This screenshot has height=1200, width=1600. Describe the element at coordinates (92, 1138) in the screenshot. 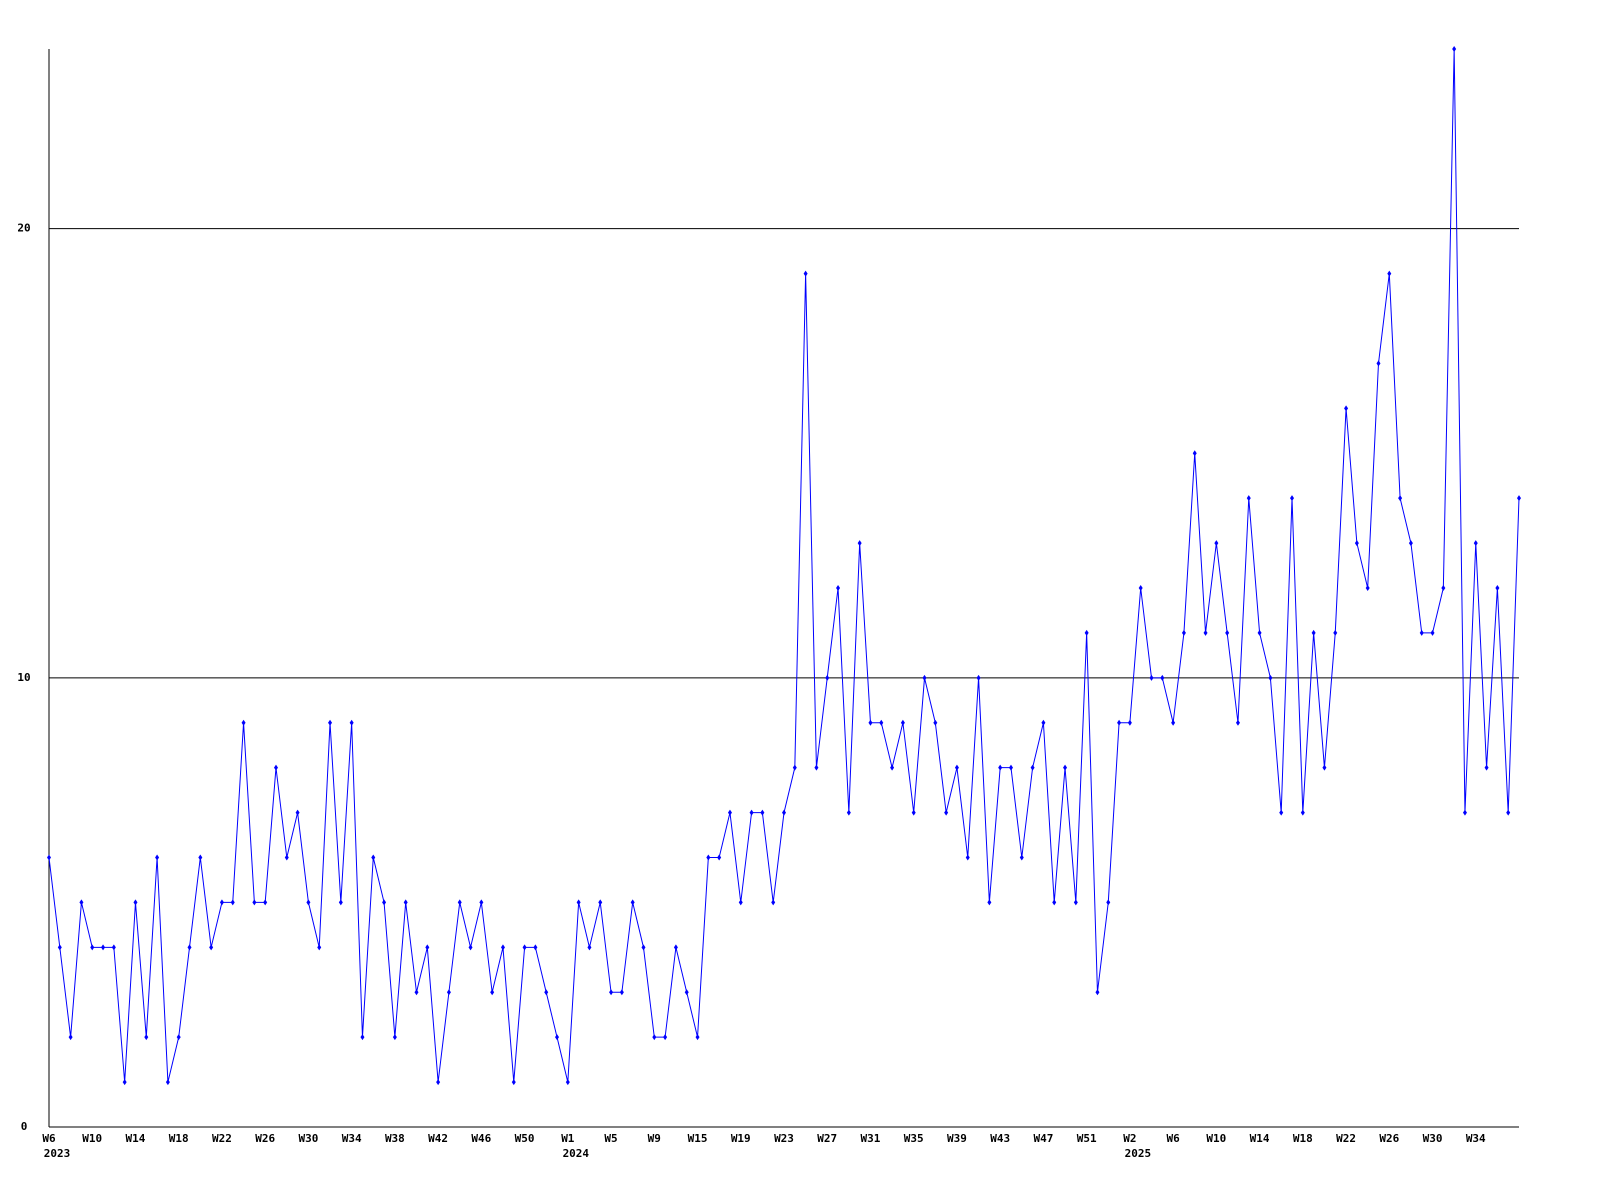

I see `x-tick-label: W10` at that location.